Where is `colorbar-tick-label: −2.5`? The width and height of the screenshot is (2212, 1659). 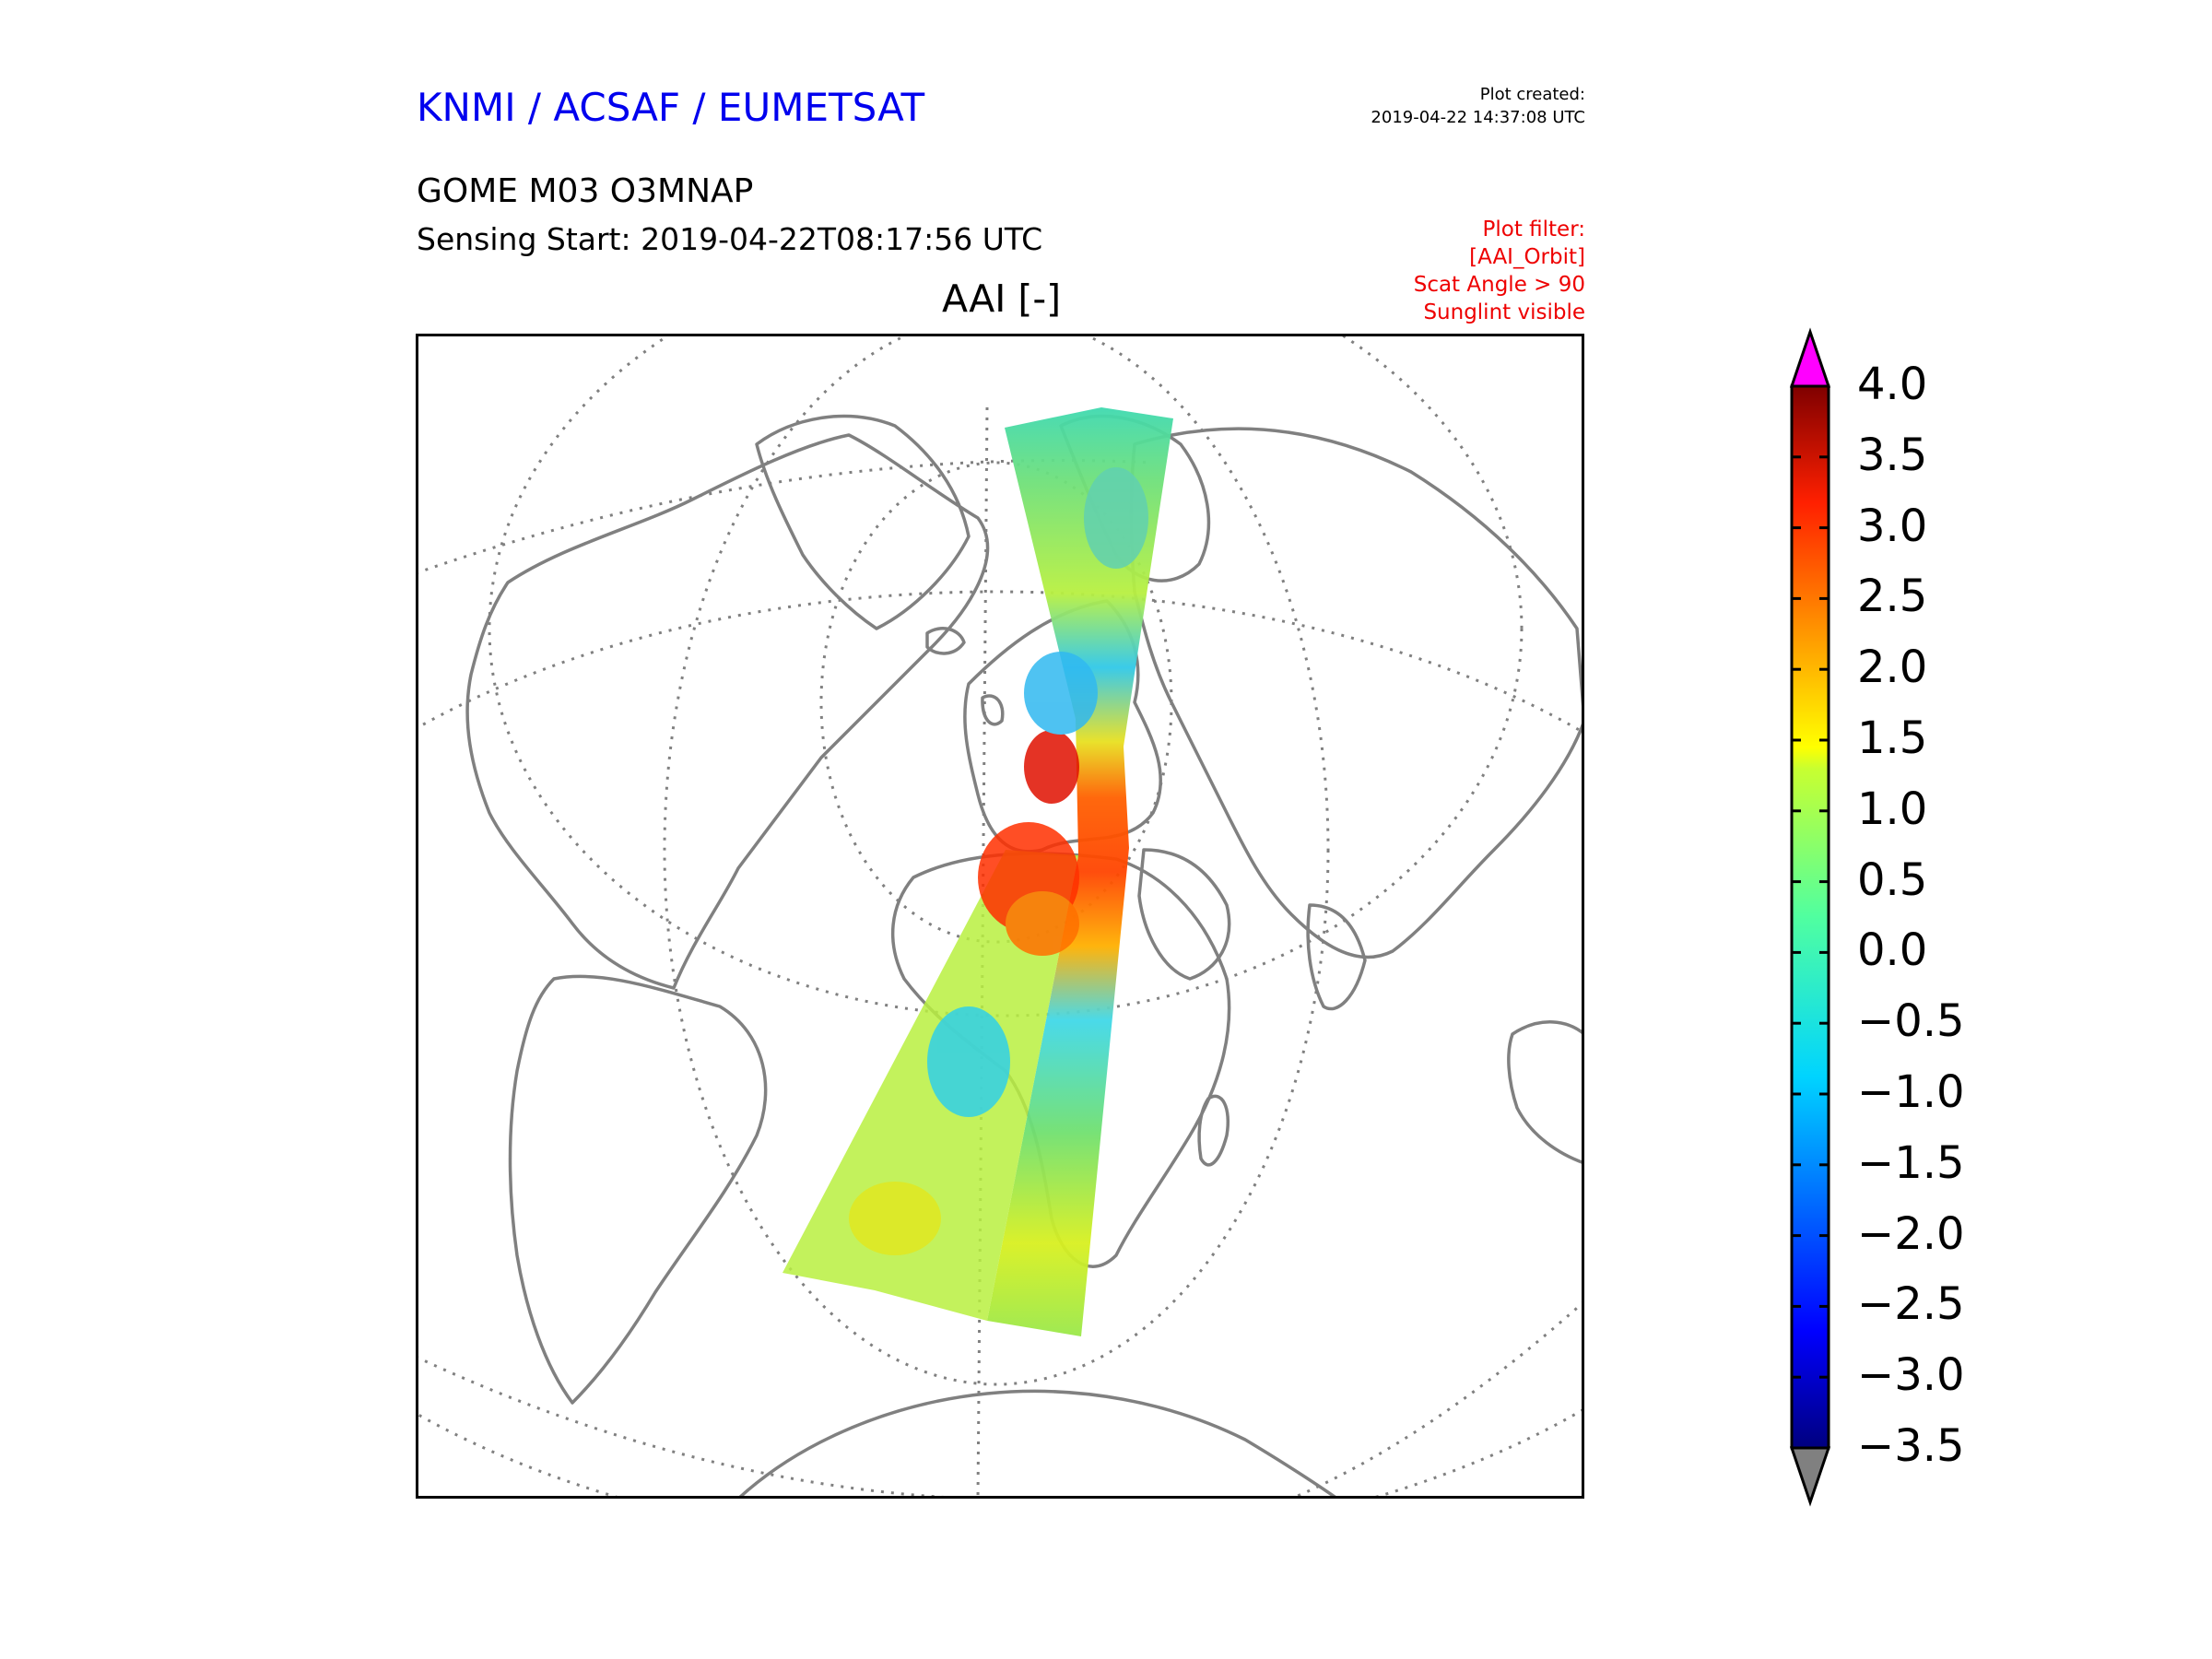
colorbar-tick-label: −2.5 is located at coordinates (1911, 1304).